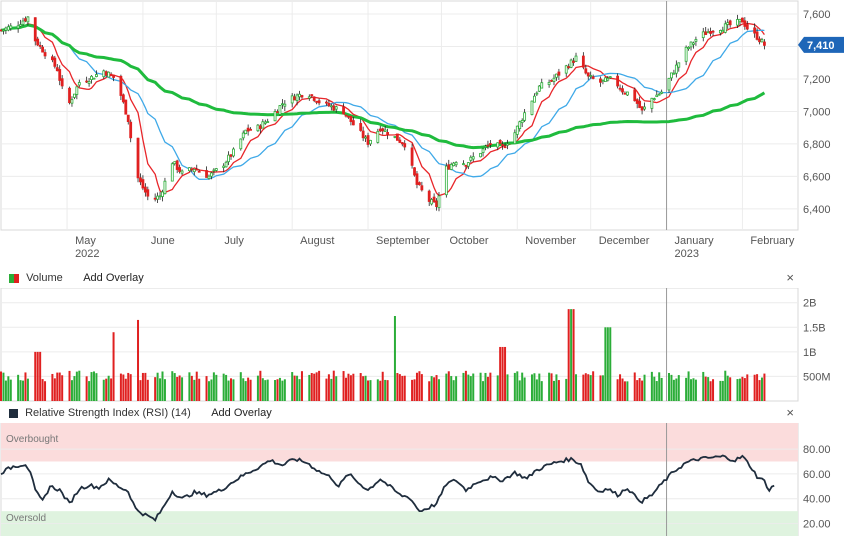 This screenshot has width=852, height=536. What do you see at coordinates (163, 241) in the screenshot?
I see `x-axis-month-label: June` at bounding box center [163, 241].